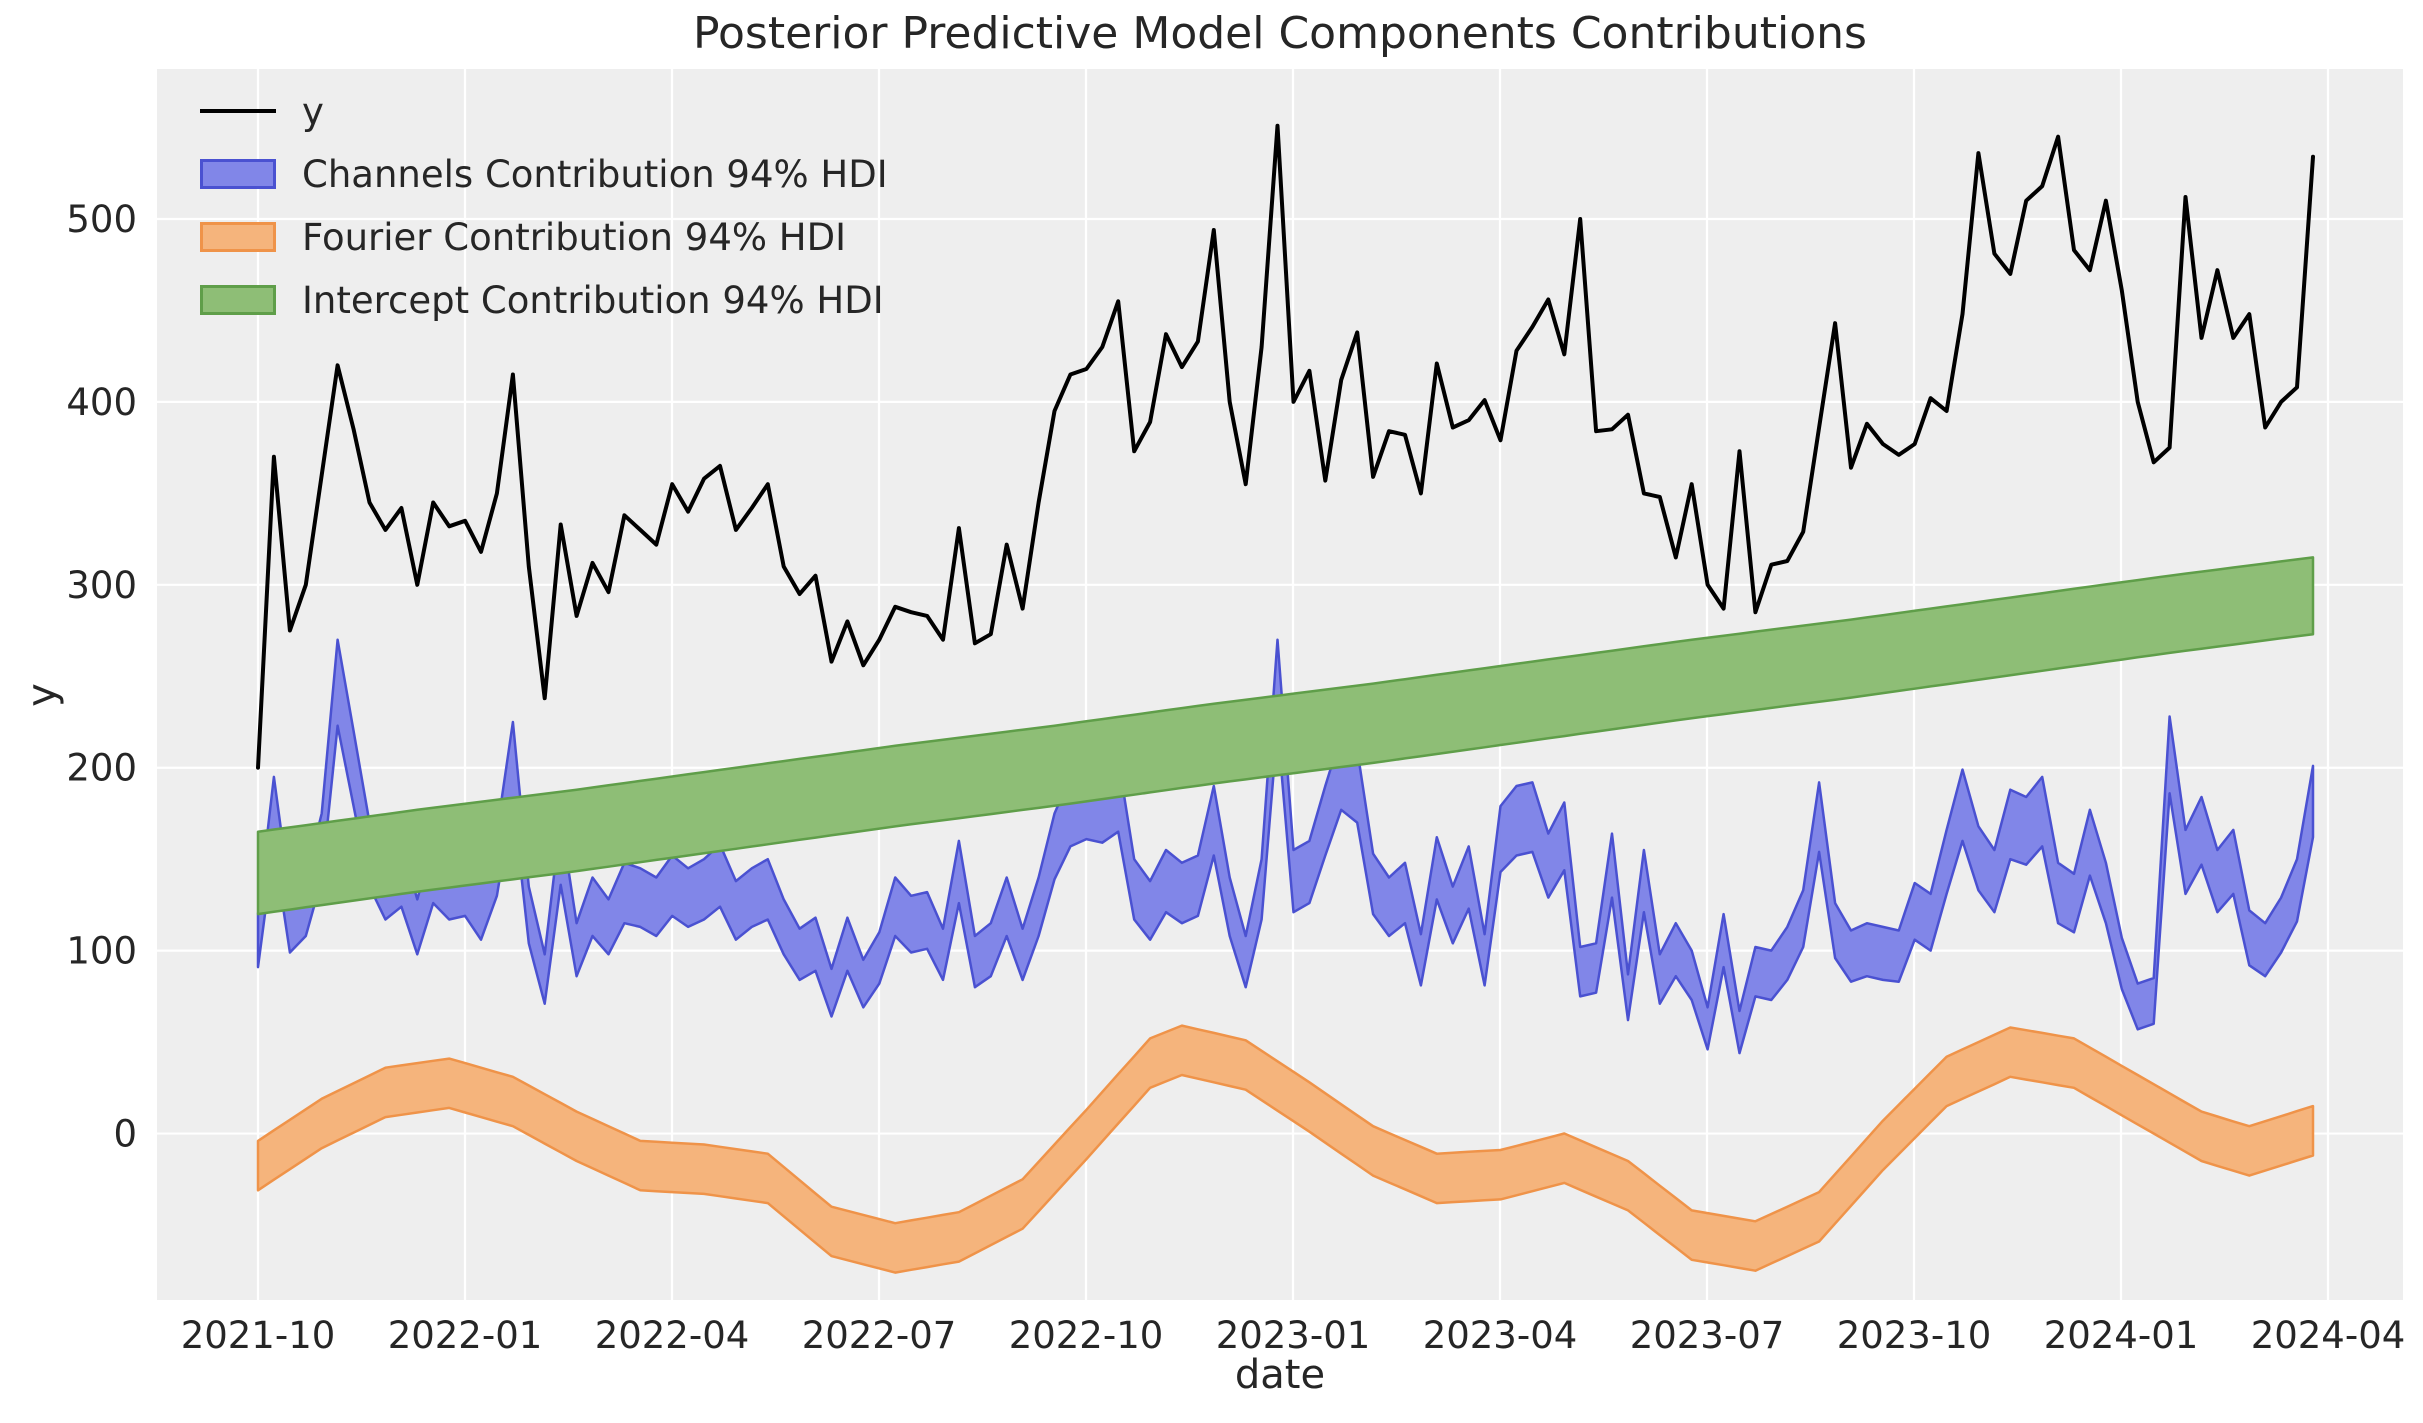 The height and width of the screenshot is (1423, 2423). Describe the element at coordinates (1914, 1335) in the screenshot. I see `x-tick-label: 2023-10` at that location.